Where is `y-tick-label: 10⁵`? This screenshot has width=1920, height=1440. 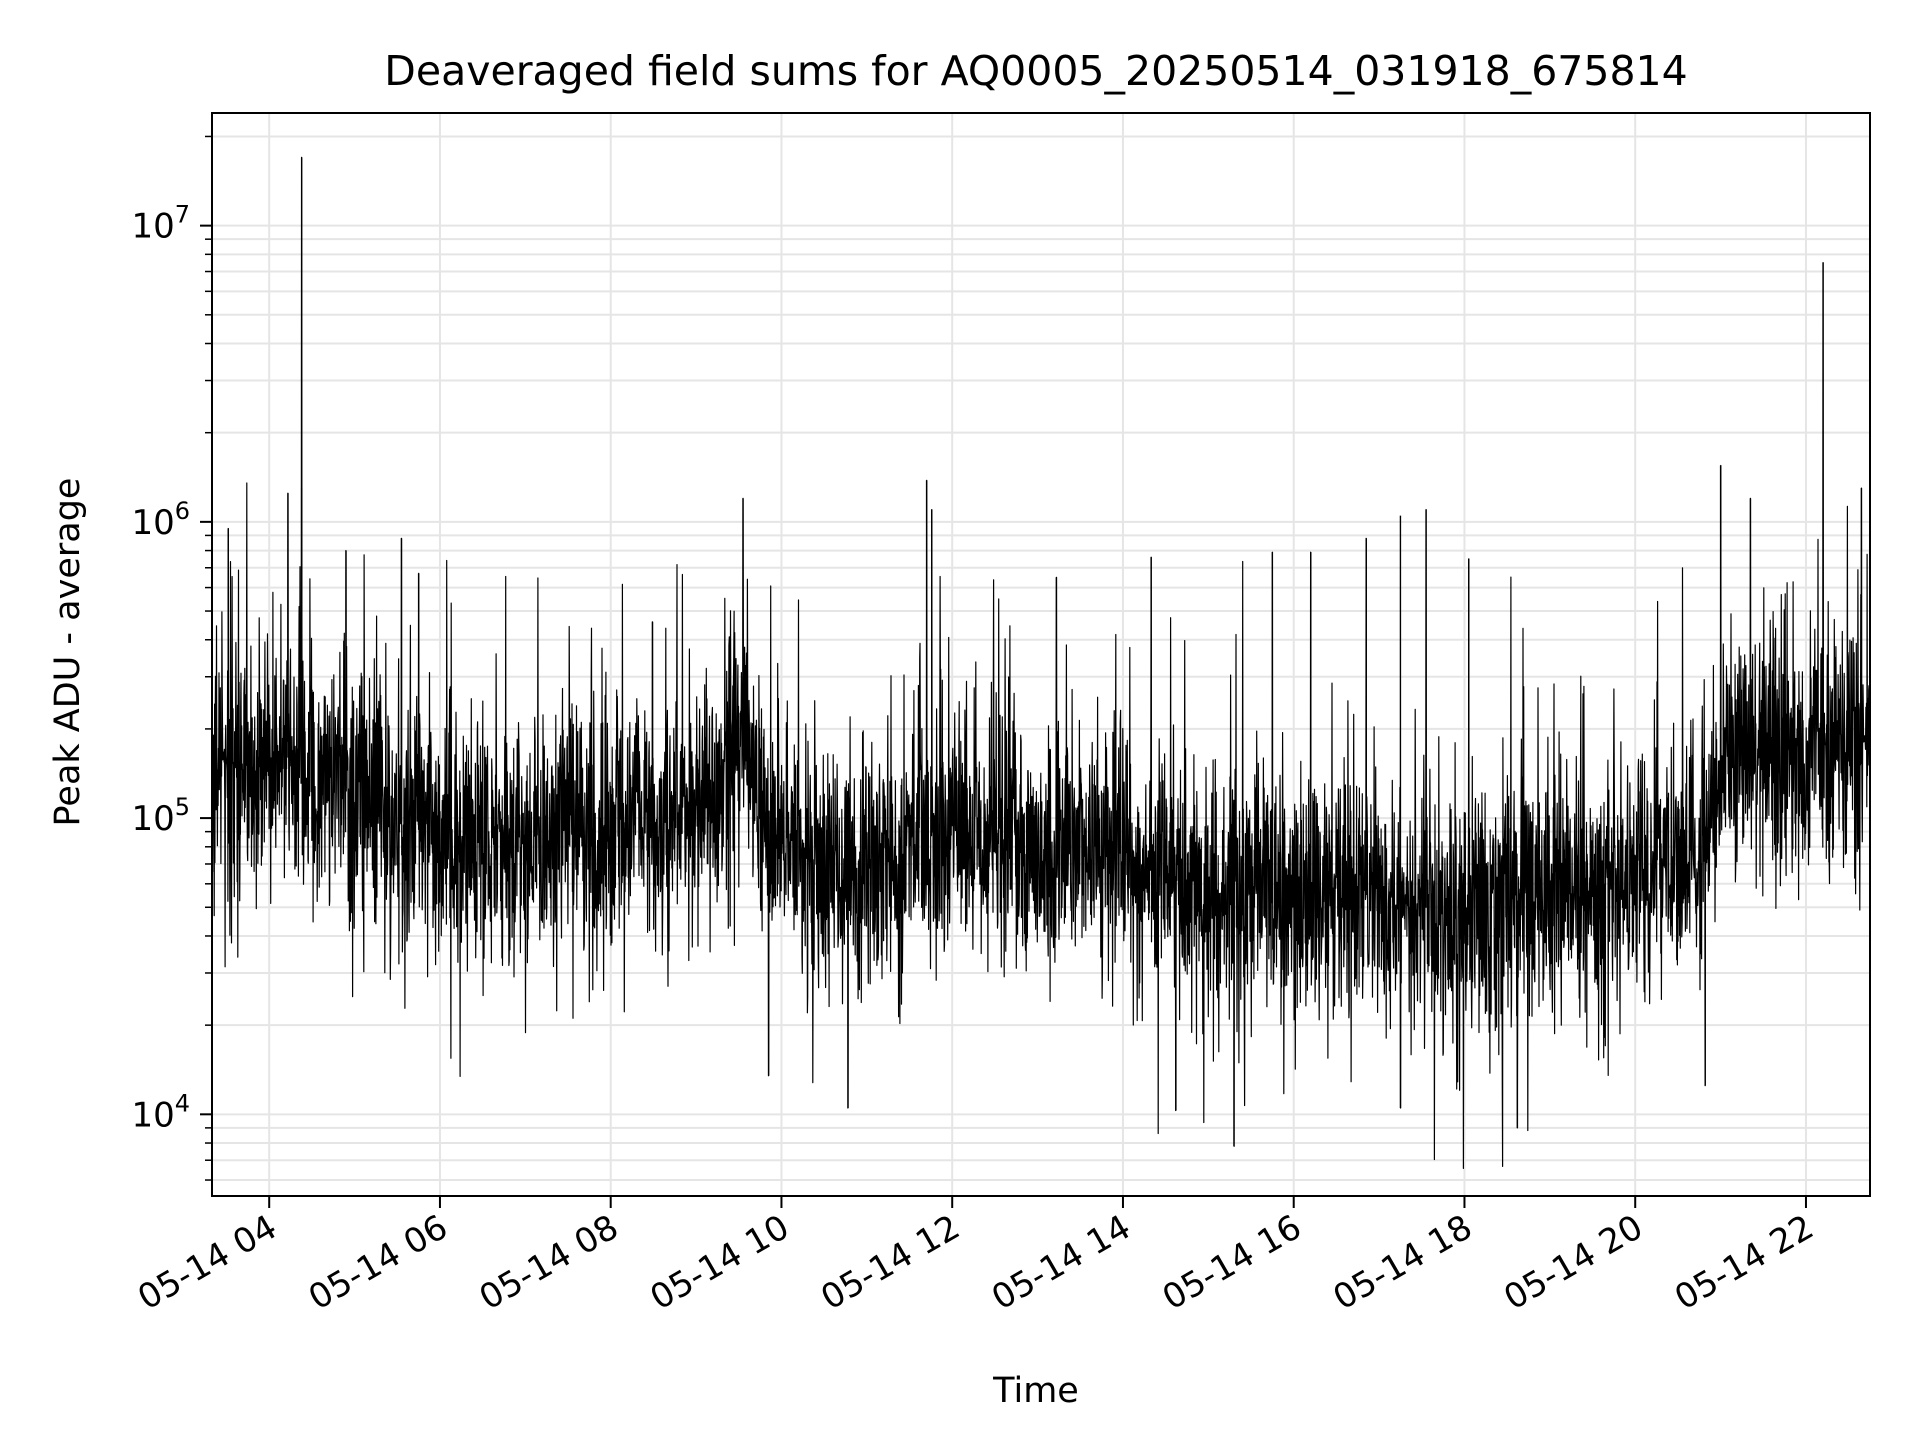 y-tick-label: 10⁵ is located at coordinates (160, 816).